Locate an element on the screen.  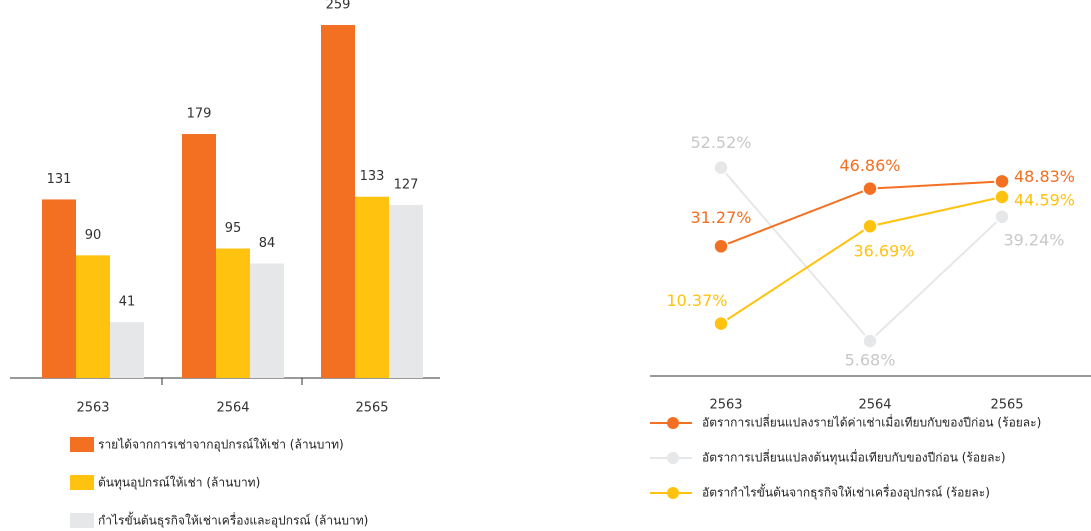
data-label: 95 is located at coordinates (233, 228).